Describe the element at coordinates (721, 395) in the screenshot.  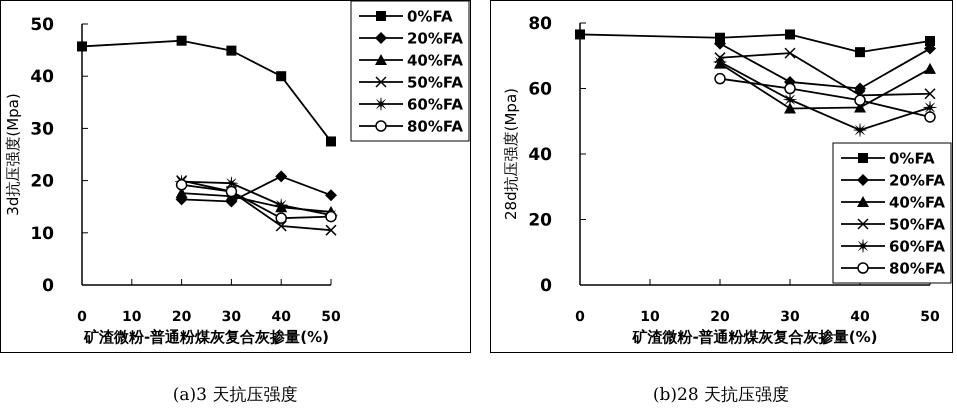
I see `text: (b)28 天抗压强度` at that location.